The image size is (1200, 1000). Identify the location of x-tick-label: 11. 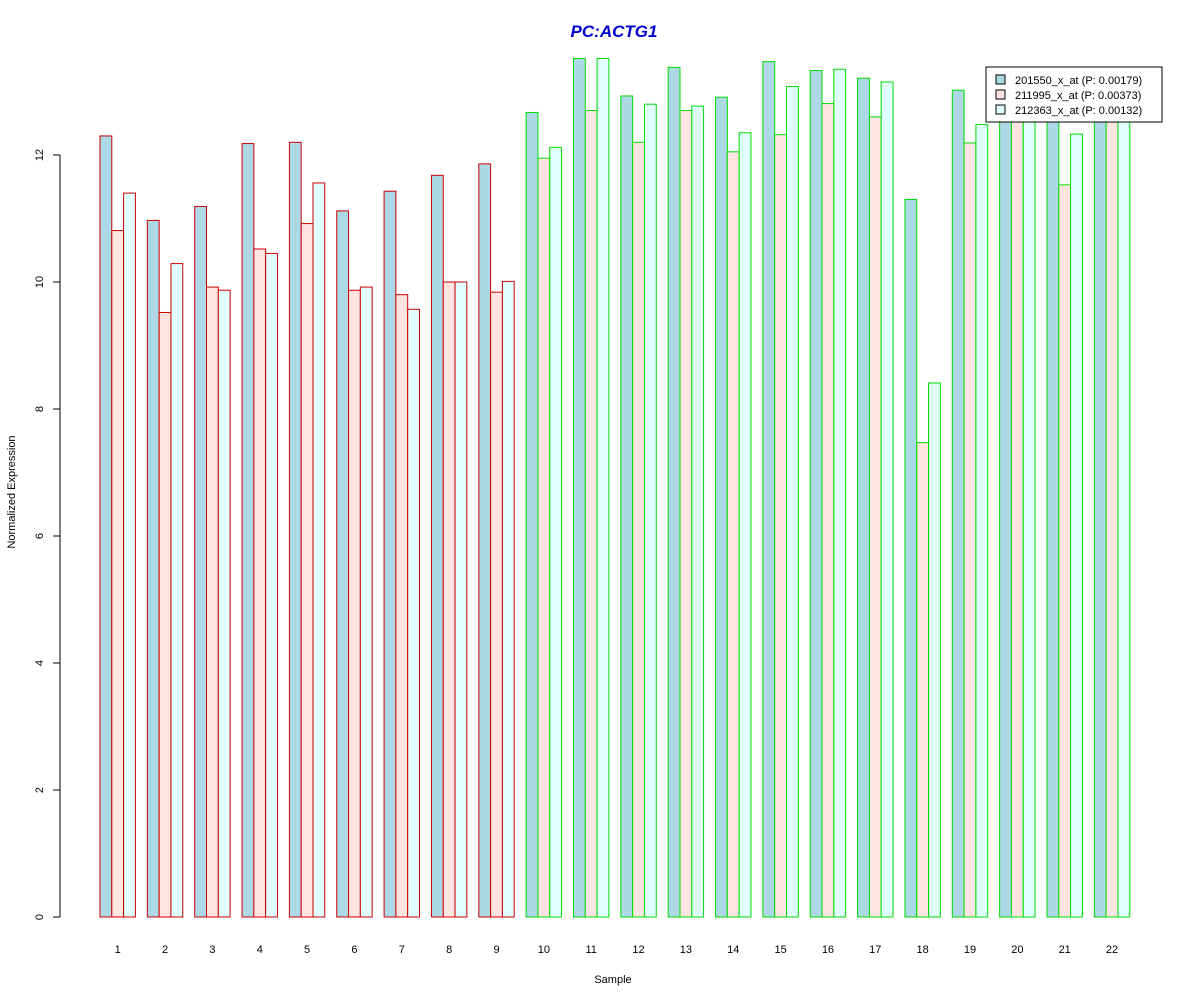
(590, 950).